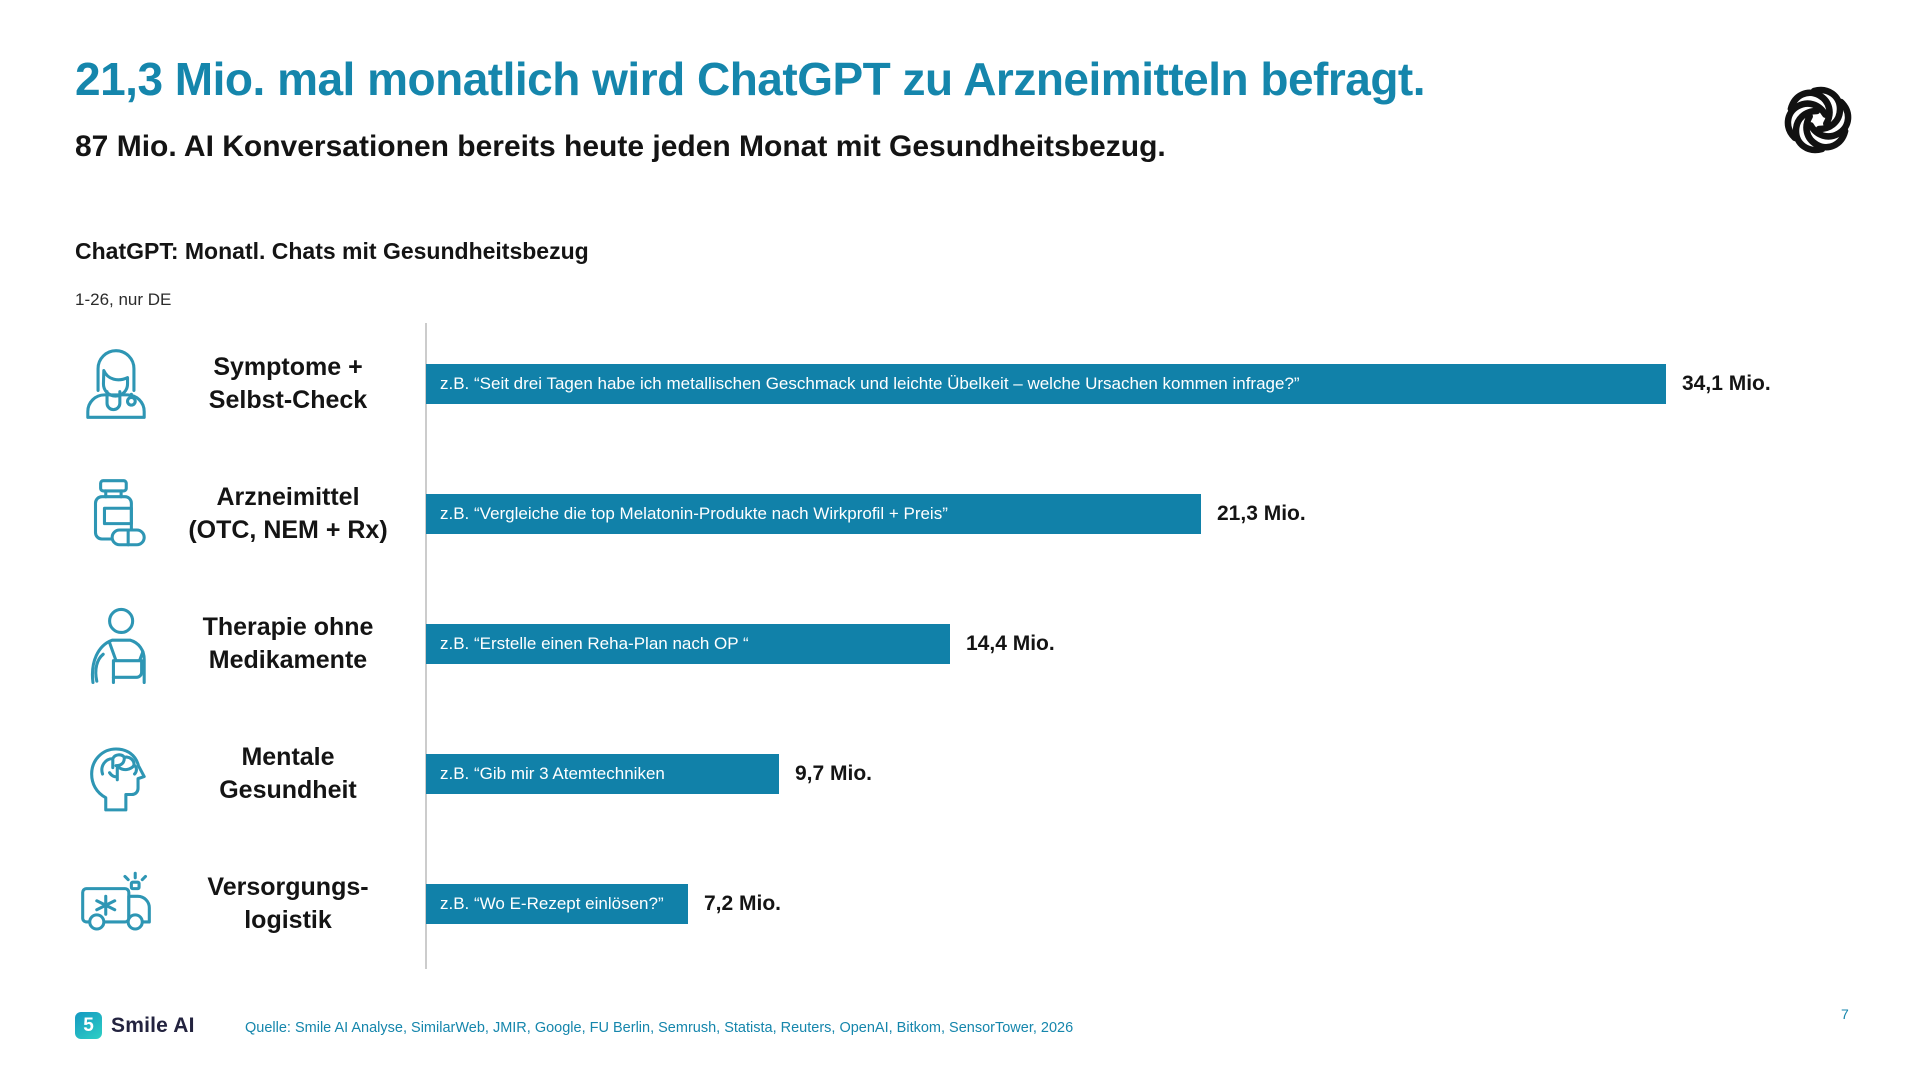 This screenshot has height=1080, width=1920. I want to click on category-label: Therapie ohne Medikamente, so click(288, 643).